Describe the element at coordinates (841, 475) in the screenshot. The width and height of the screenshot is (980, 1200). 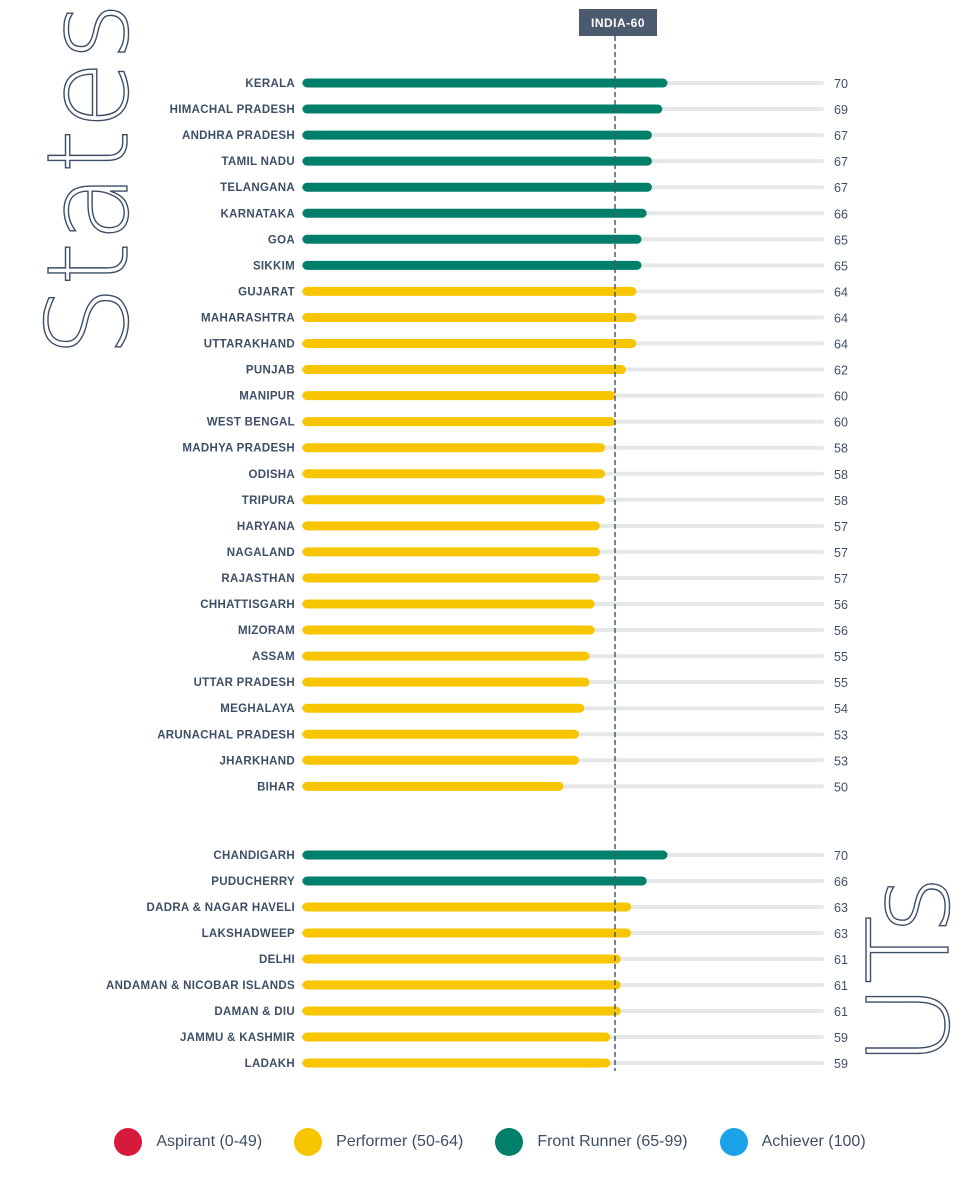
I see `row-value-odisha: 58` at that location.